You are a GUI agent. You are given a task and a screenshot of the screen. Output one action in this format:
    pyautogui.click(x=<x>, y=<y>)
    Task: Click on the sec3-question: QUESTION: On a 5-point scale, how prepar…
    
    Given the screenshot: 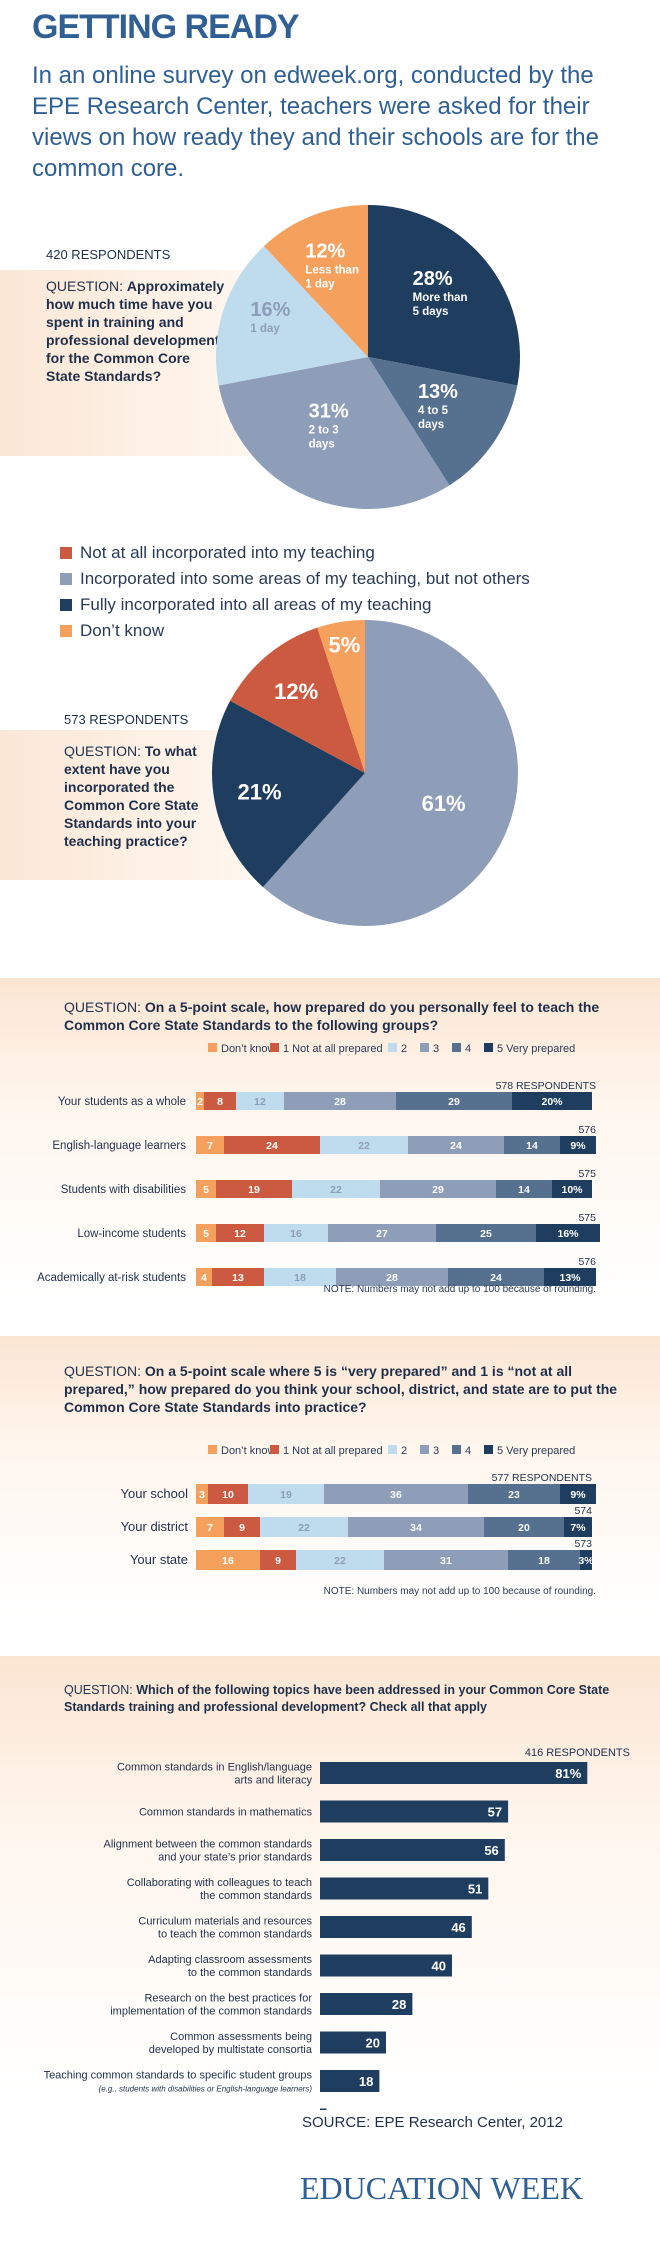 What is the action you would take?
    pyautogui.click(x=344, y=1016)
    